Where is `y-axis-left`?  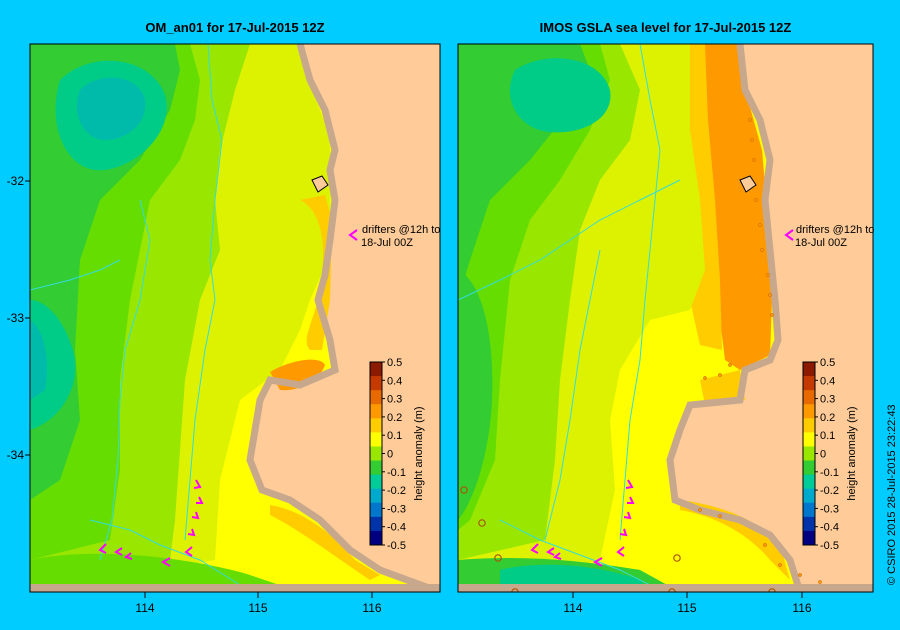 y-axis-left is located at coordinates (27, 318).